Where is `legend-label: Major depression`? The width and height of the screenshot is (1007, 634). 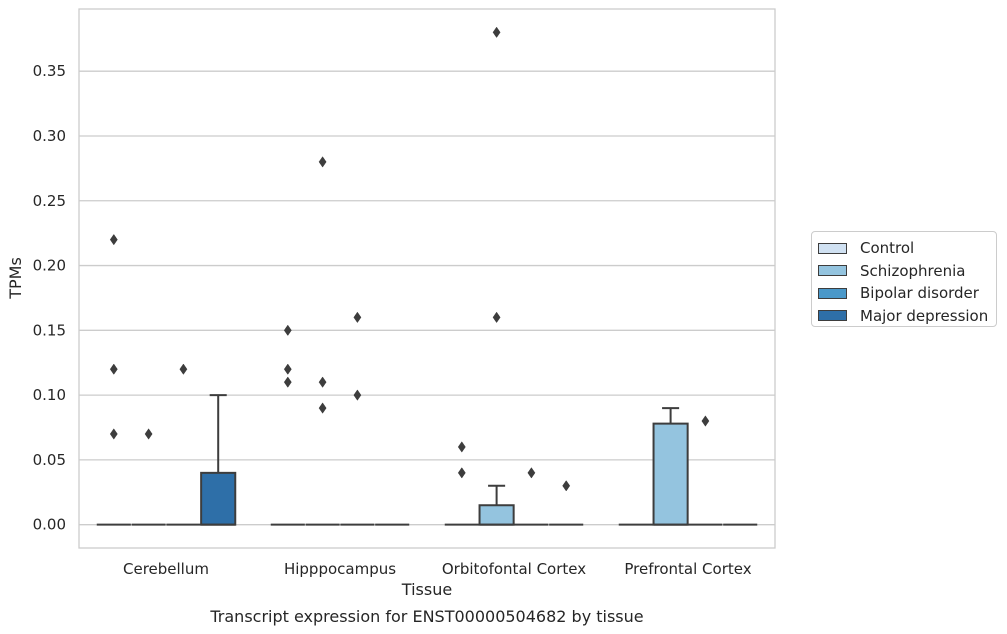
legend-label: Major depression is located at coordinates (924, 315).